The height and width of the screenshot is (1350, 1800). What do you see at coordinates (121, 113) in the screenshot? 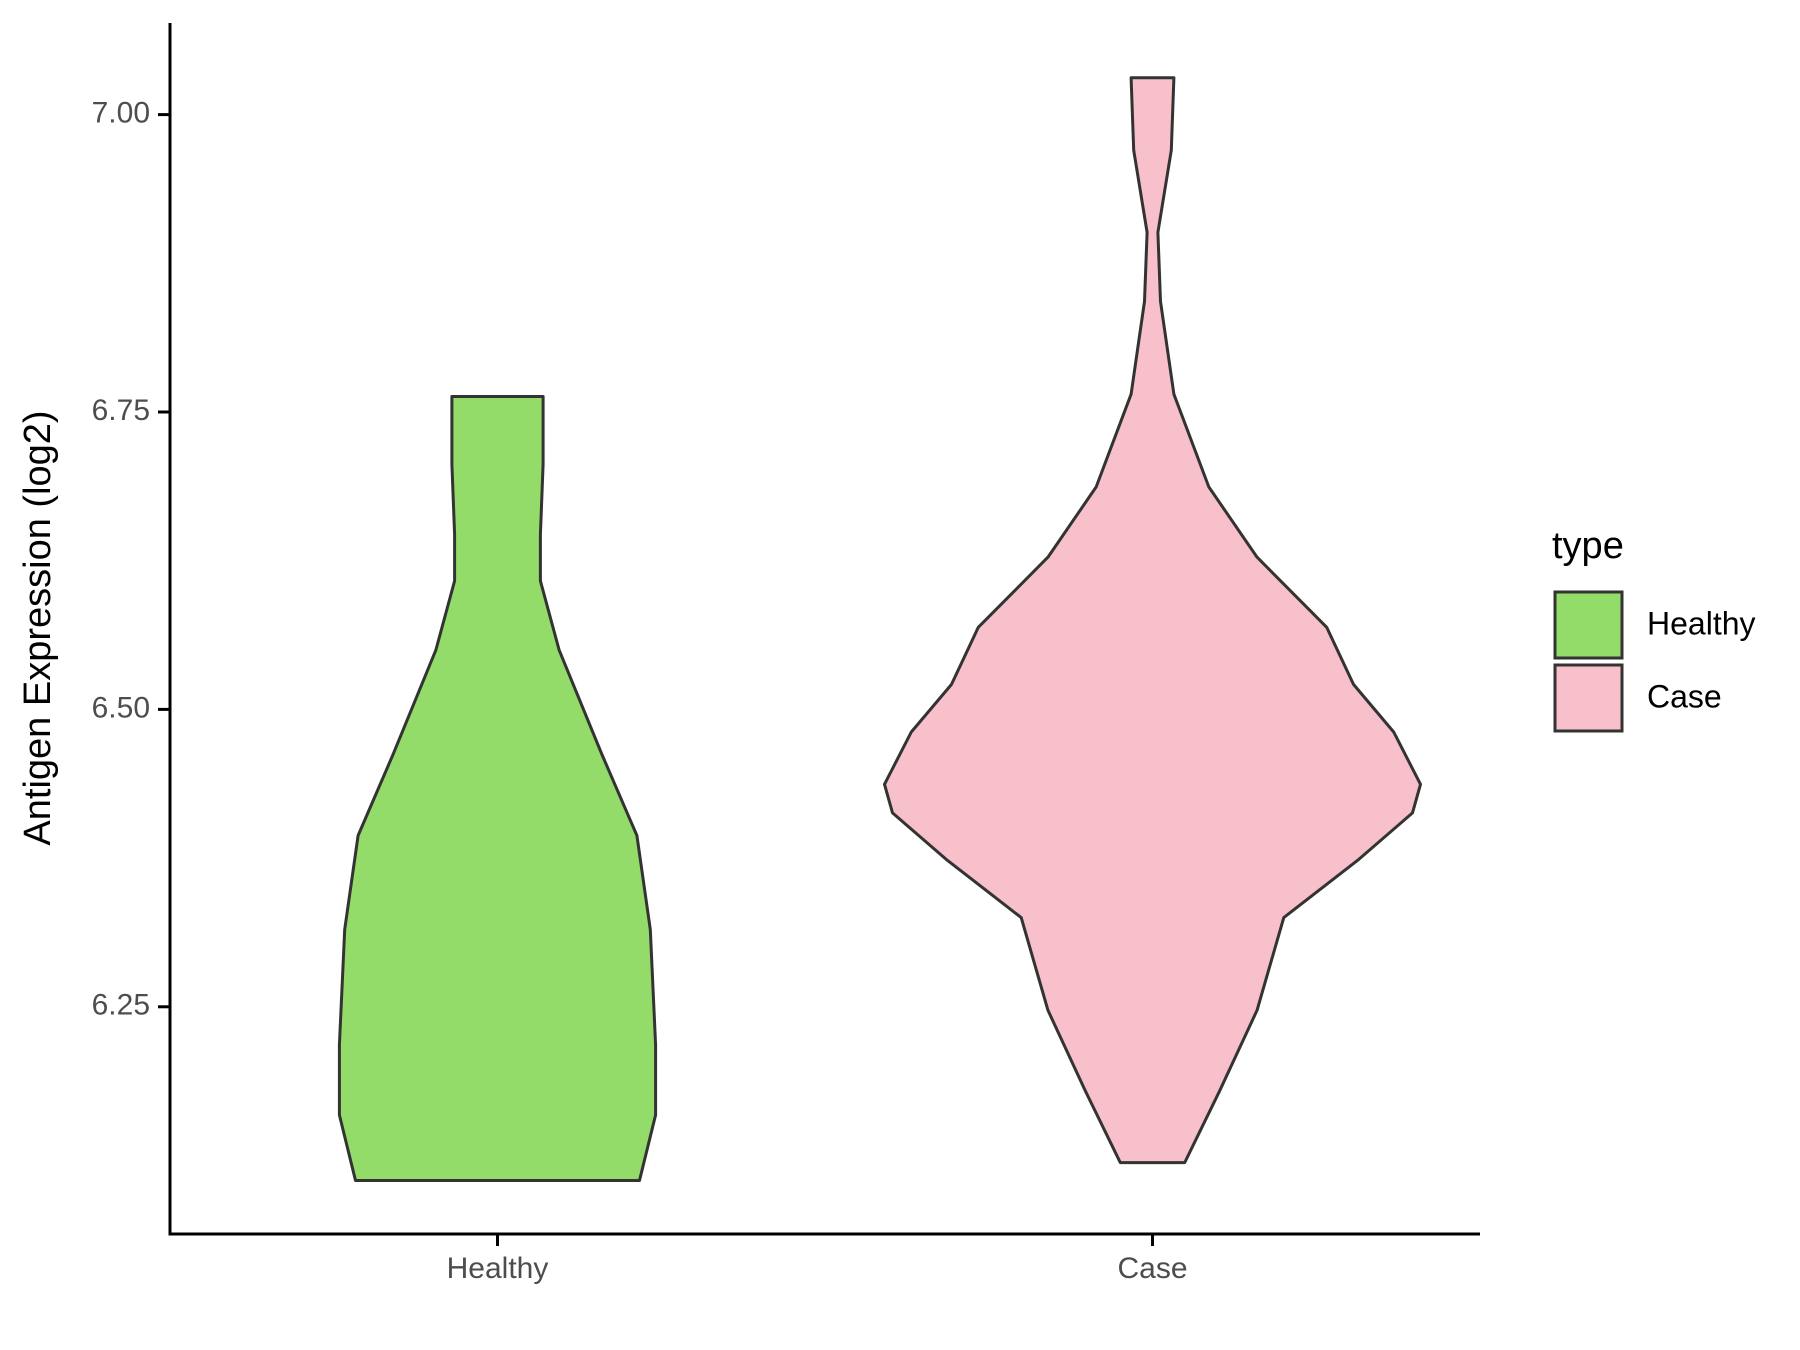
I see `y-tick-label: 7.00` at bounding box center [121, 113].